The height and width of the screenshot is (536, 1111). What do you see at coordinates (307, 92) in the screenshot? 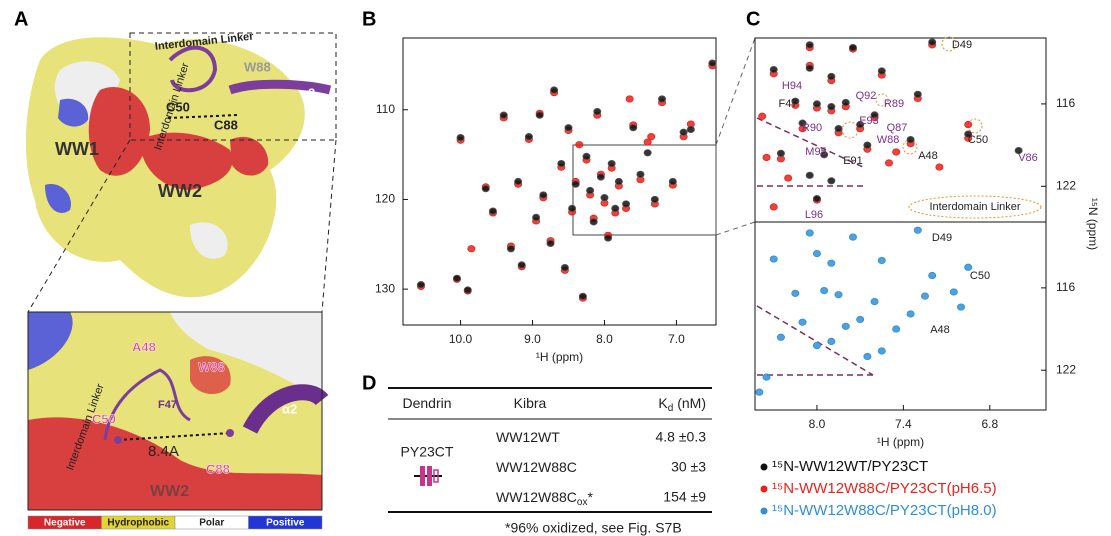
I see `structure-label: α2` at bounding box center [307, 92].